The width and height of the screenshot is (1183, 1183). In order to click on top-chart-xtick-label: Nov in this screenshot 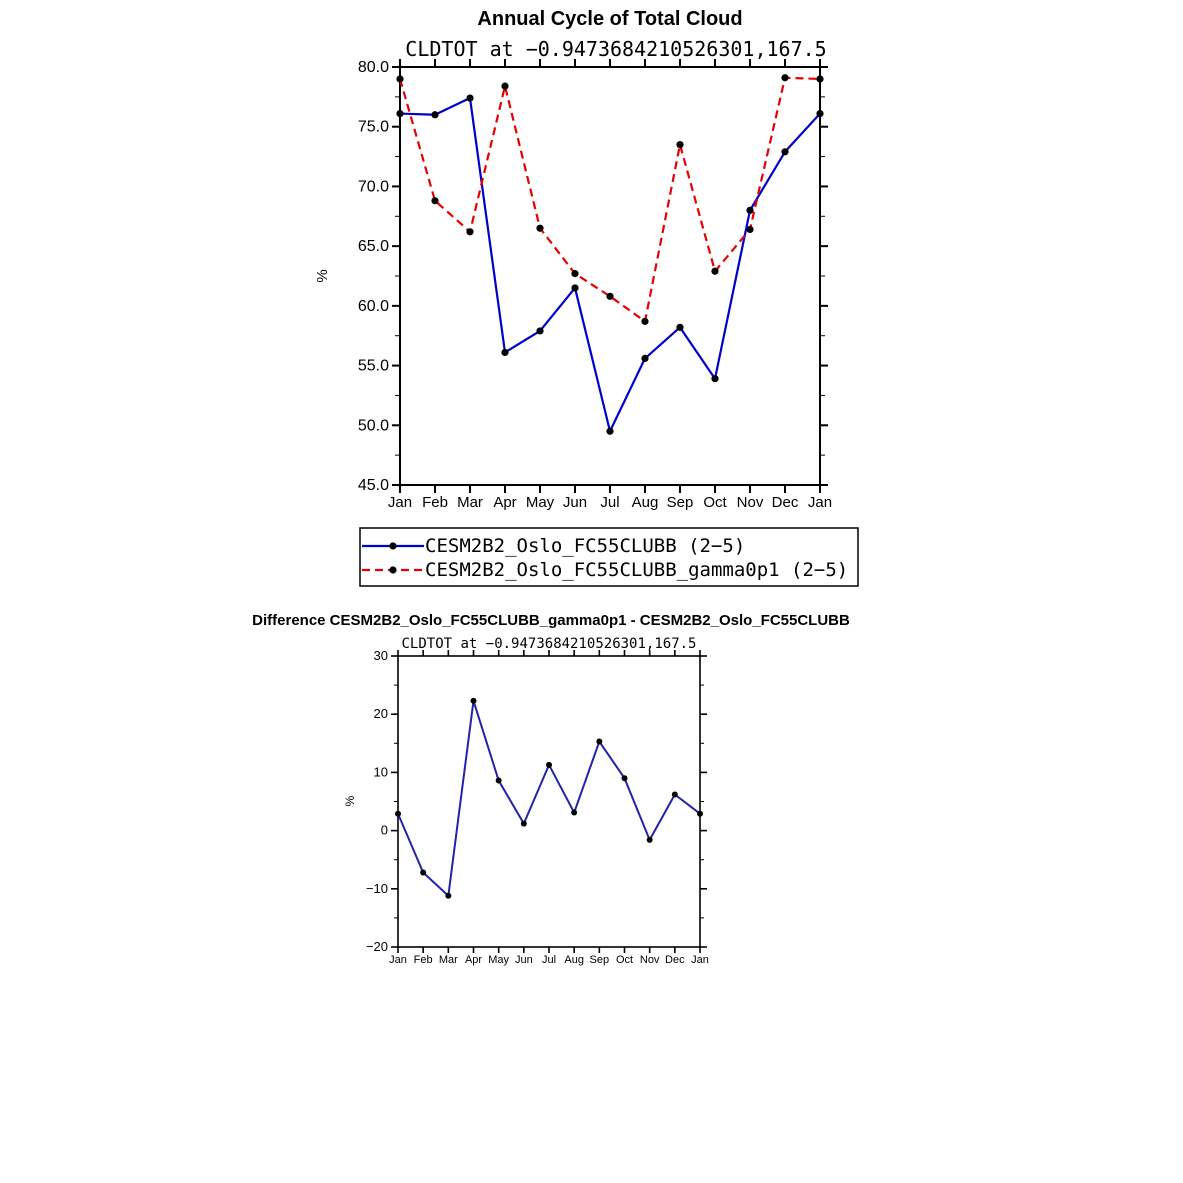, I will do `click(750, 502)`.